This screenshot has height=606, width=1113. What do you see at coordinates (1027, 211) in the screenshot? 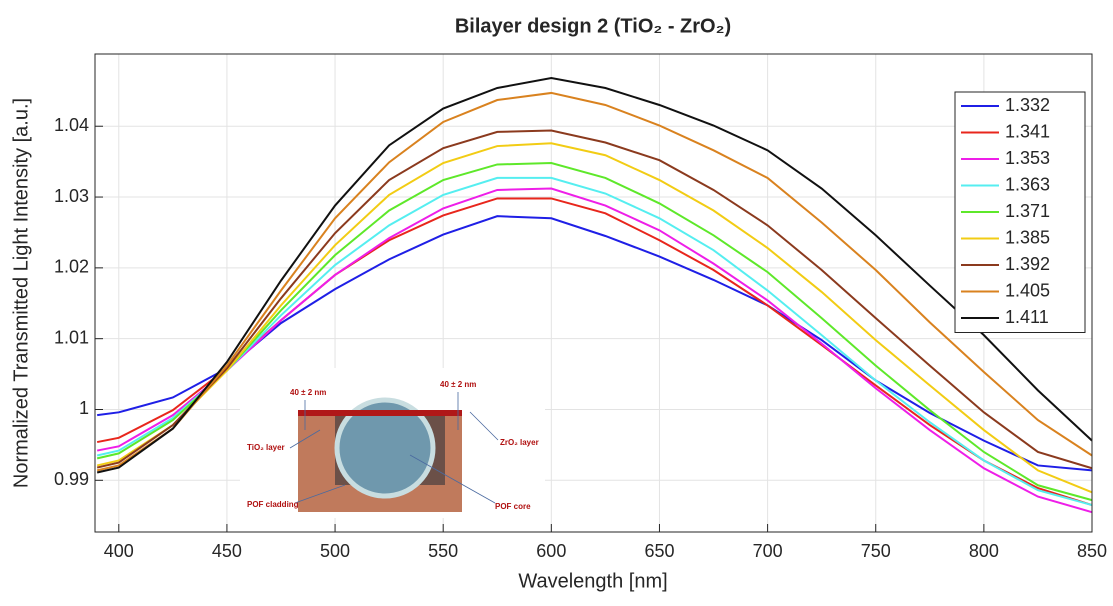
I see `legend-label: 1.371` at bounding box center [1027, 211].